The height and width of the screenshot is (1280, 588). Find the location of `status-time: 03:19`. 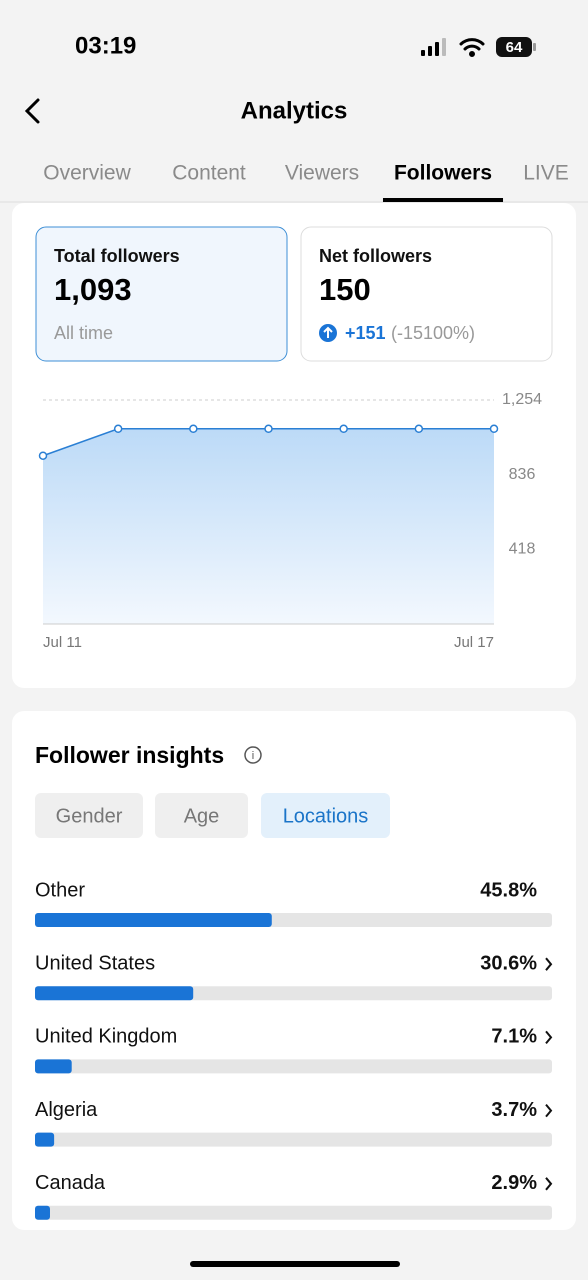

status-time: 03:19 is located at coordinates (105, 45).